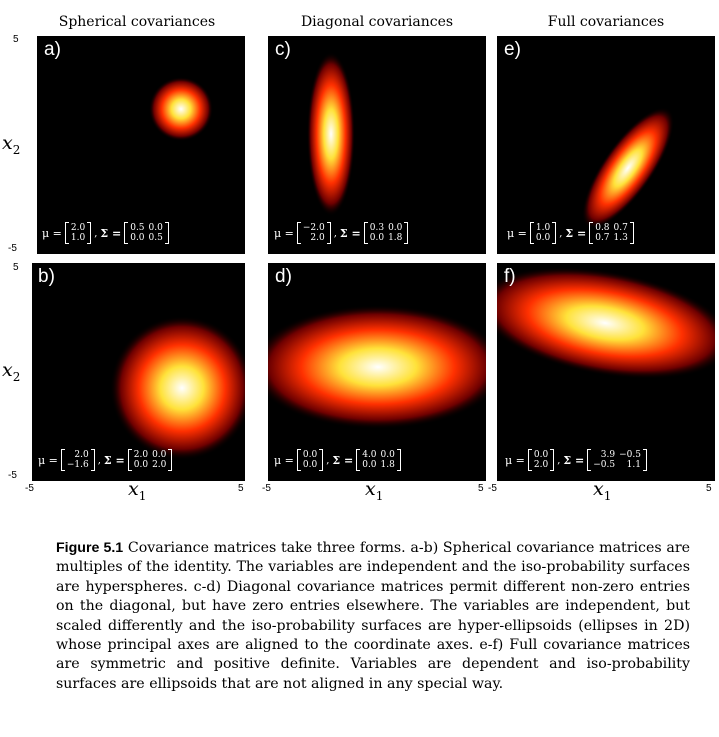 Image resolution: width=719 pixels, height=737 pixels. I want to click on ytick-bottom-row-min: -5, so click(12, 475).